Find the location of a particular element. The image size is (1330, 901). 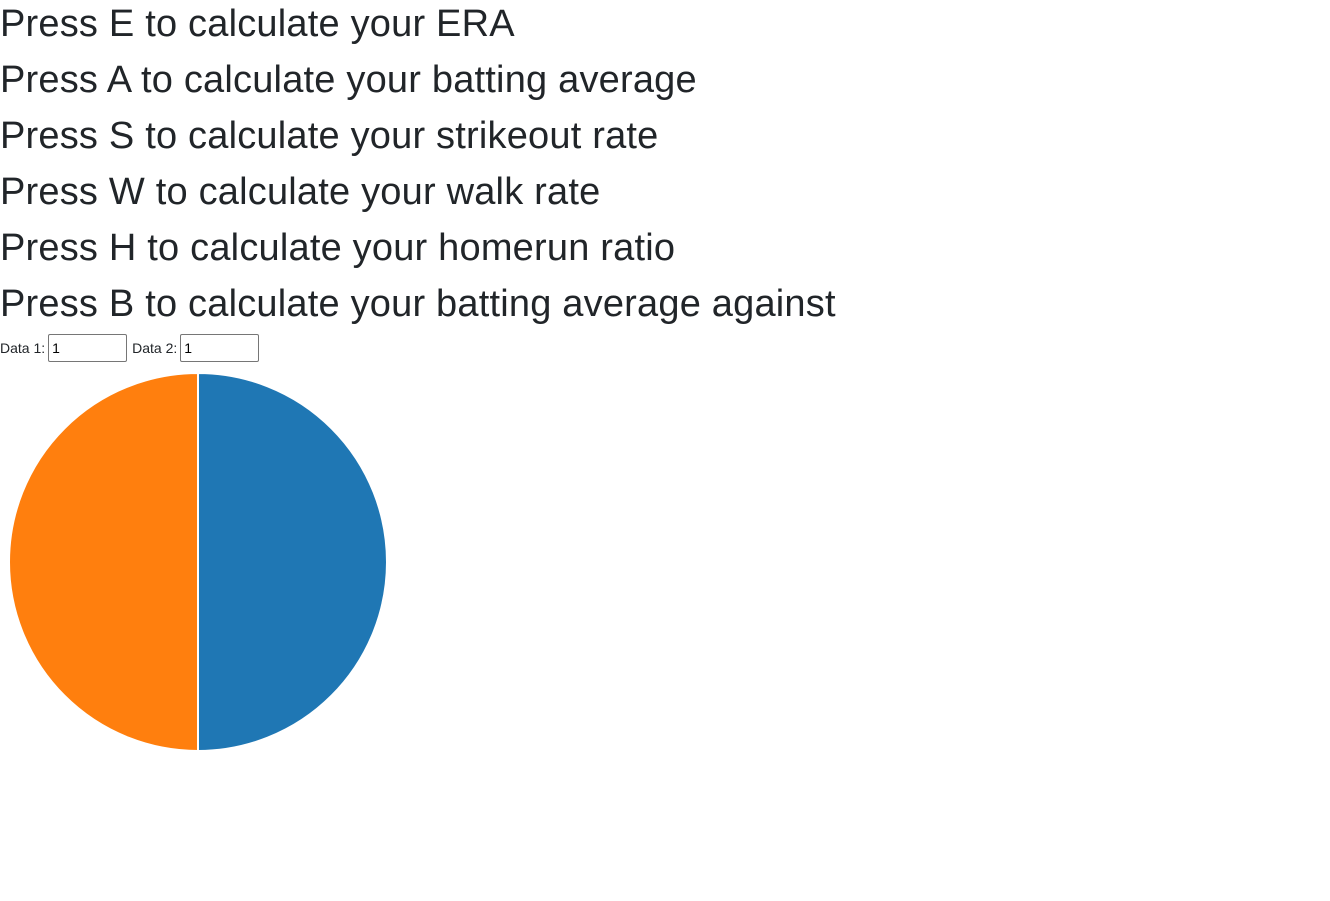

instruction-strikeout-rate: Press S to calculate your strikeout rate is located at coordinates (329, 136).